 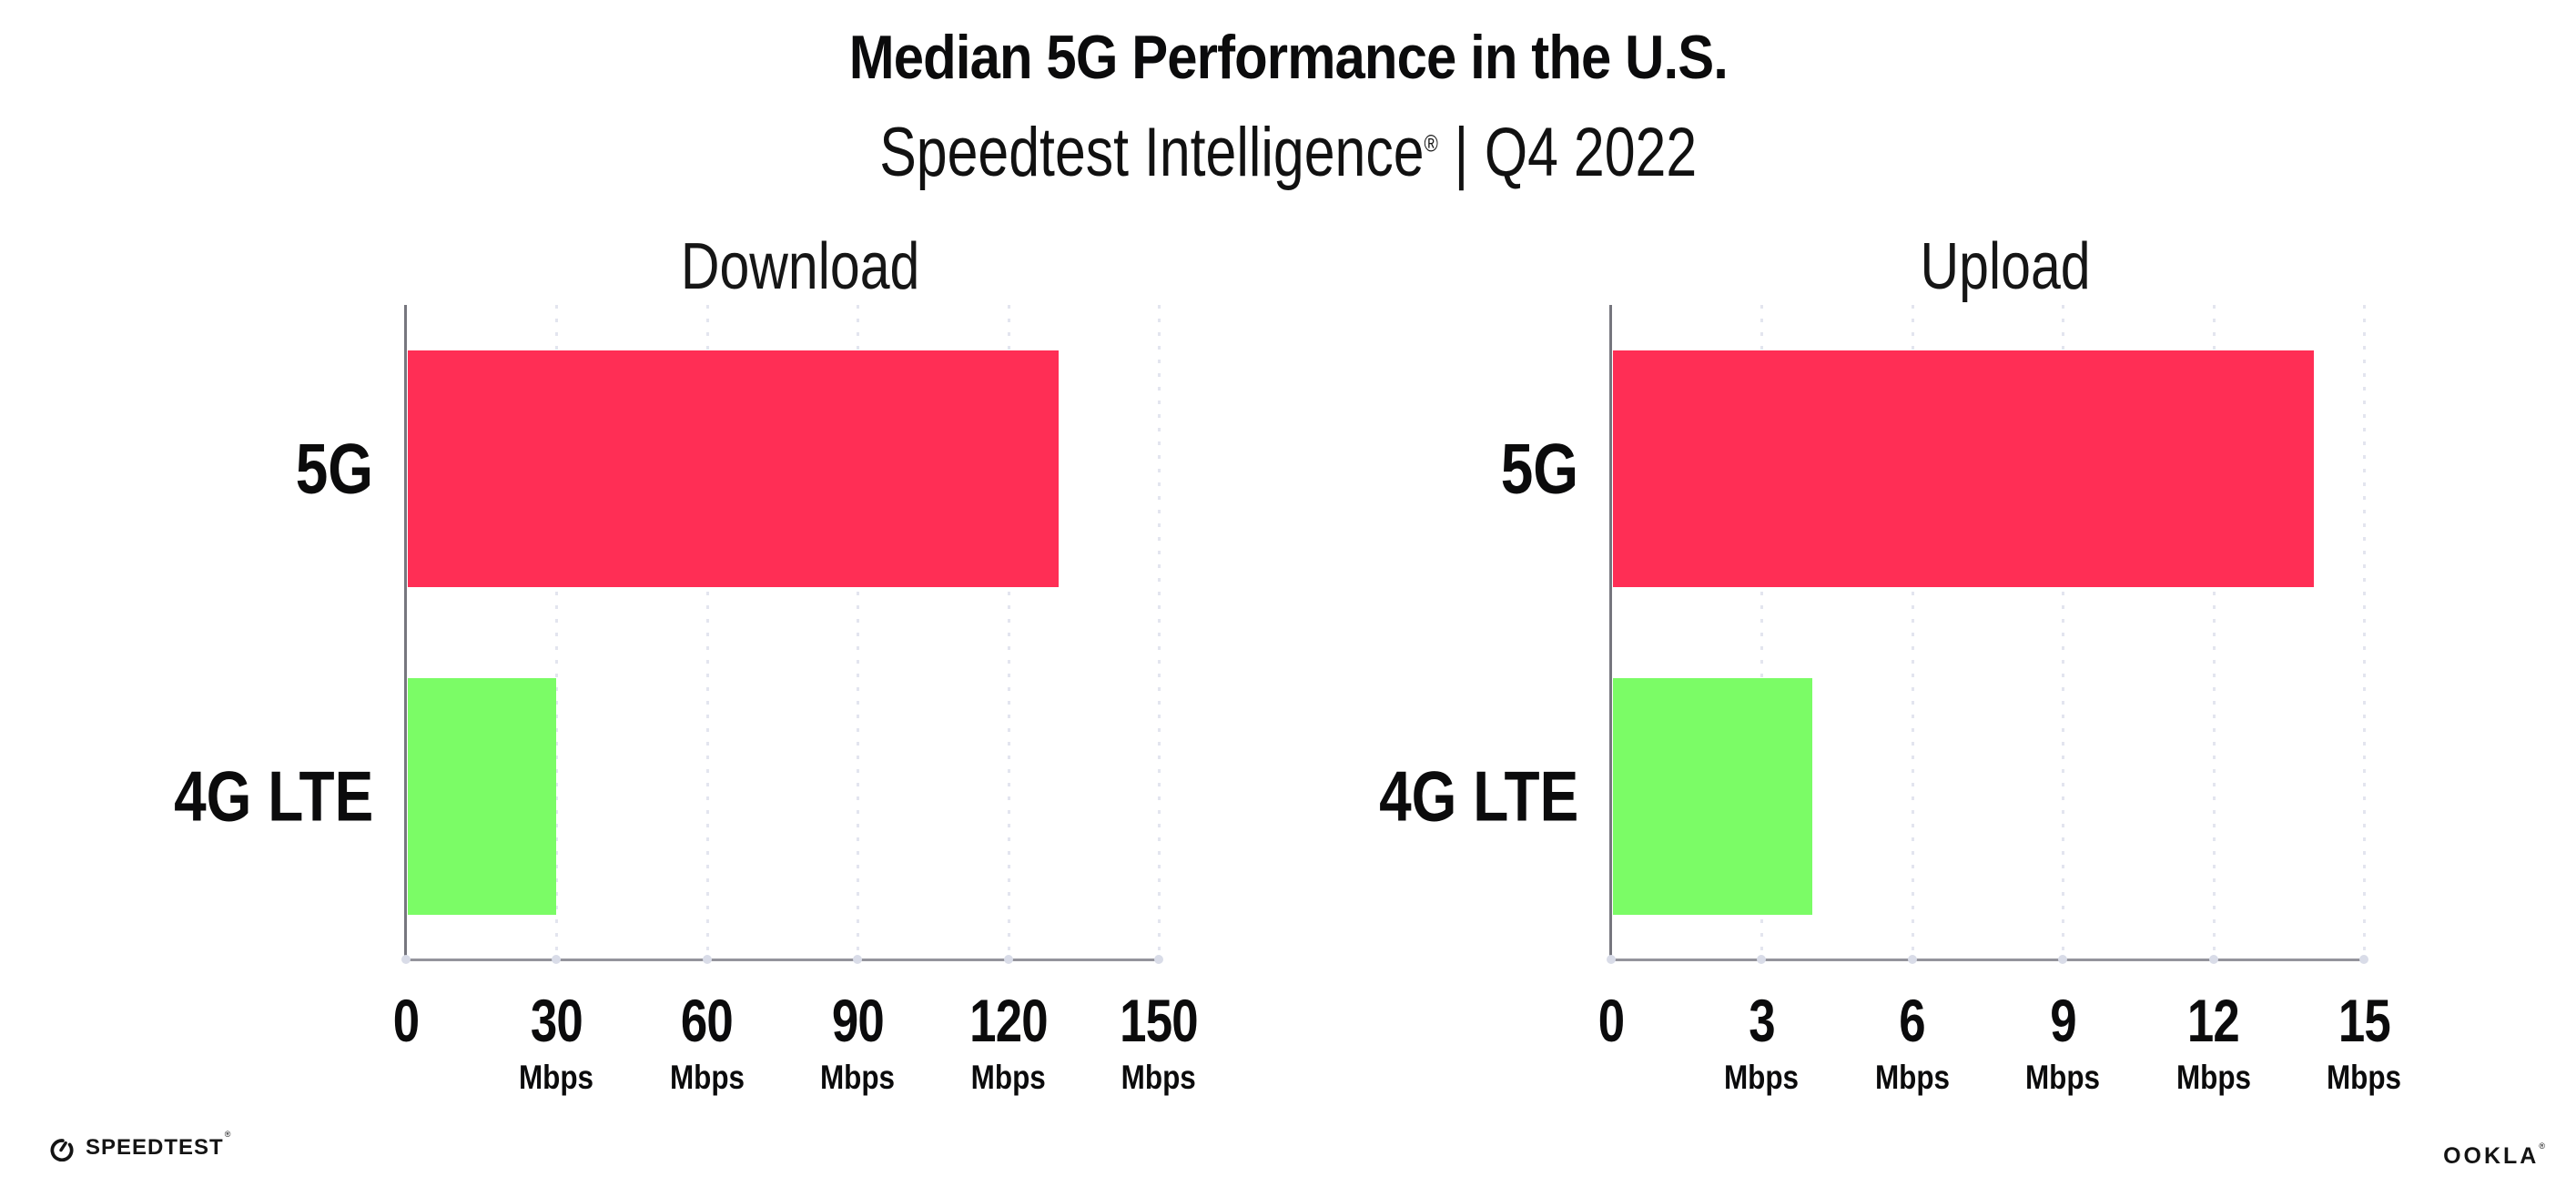 What do you see at coordinates (800, 266) in the screenshot?
I see `download-chart-title: Download` at bounding box center [800, 266].